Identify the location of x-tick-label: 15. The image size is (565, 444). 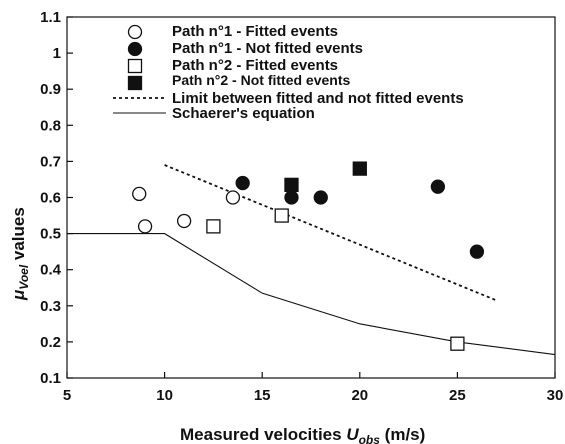
(262, 395).